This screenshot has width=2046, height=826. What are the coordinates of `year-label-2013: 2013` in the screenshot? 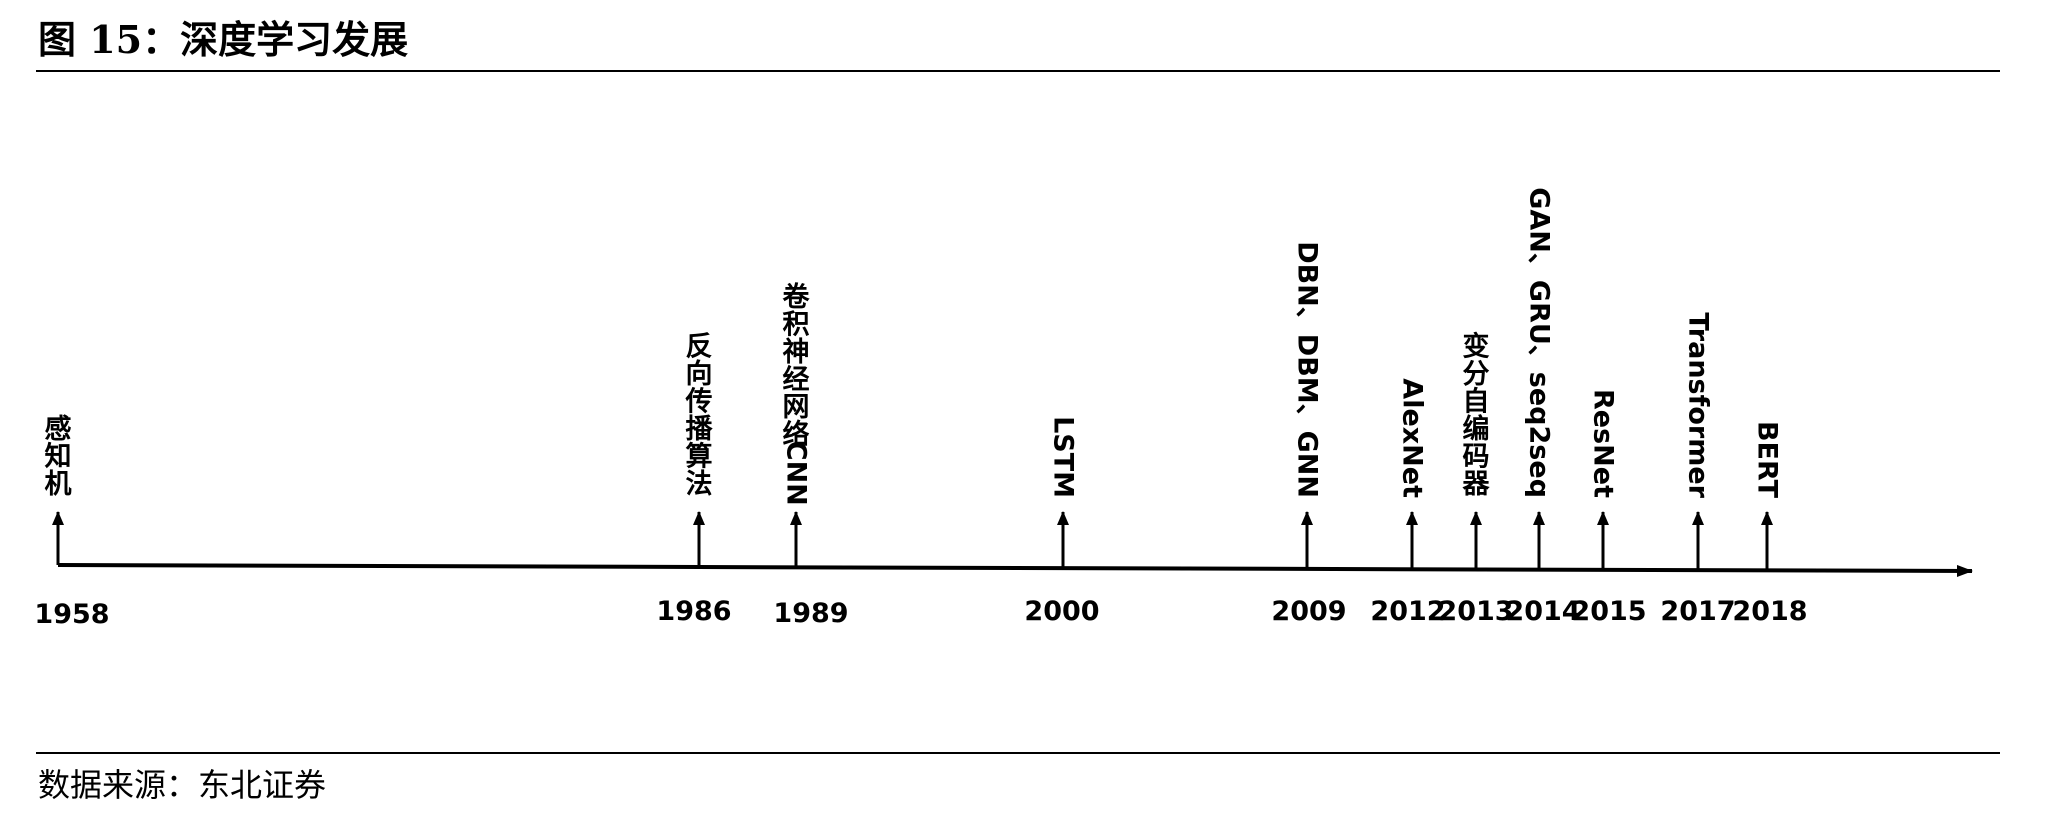 It's located at (1475, 611).